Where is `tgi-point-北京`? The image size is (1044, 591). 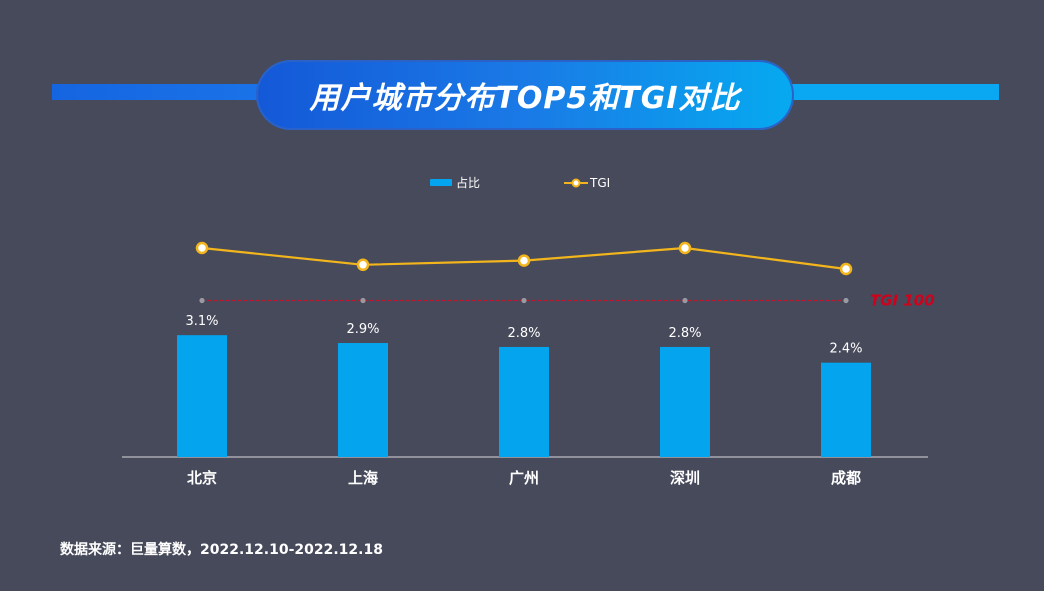 tgi-point-北京 is located at coordinates (202, 248).